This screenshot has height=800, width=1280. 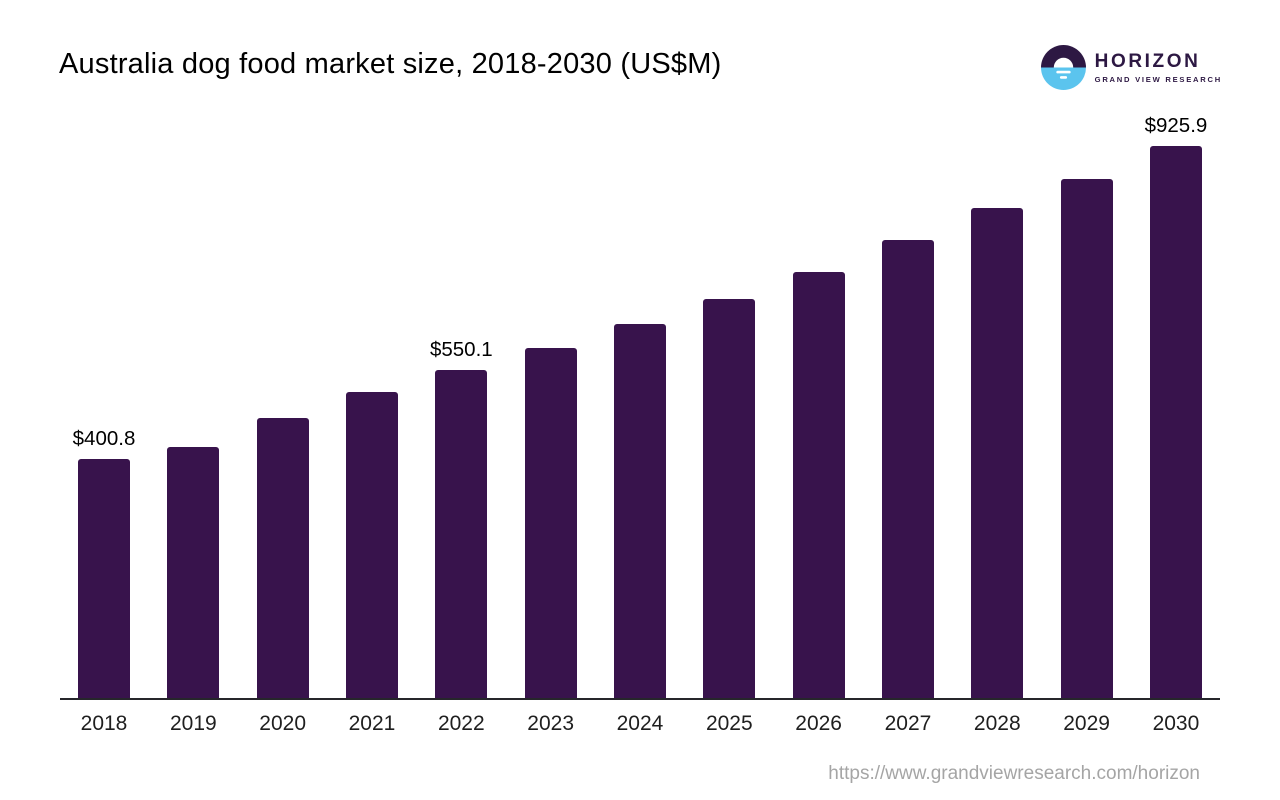 I want to click on x-tick-2029: 2029, so click(x=1086, y=723).